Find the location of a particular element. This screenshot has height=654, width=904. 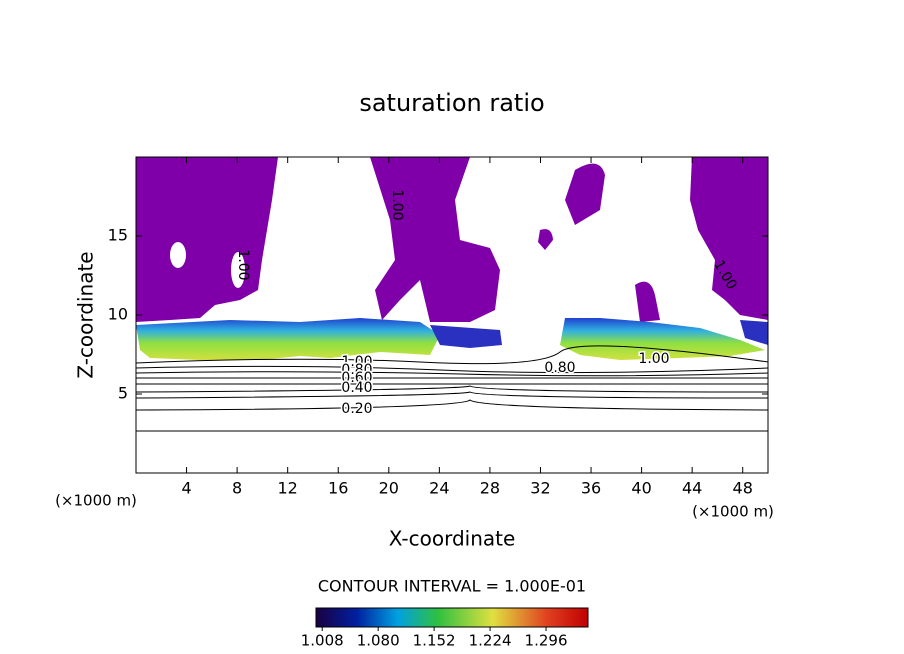

y-tick-label: 15 is located at coordinates (118, 235).